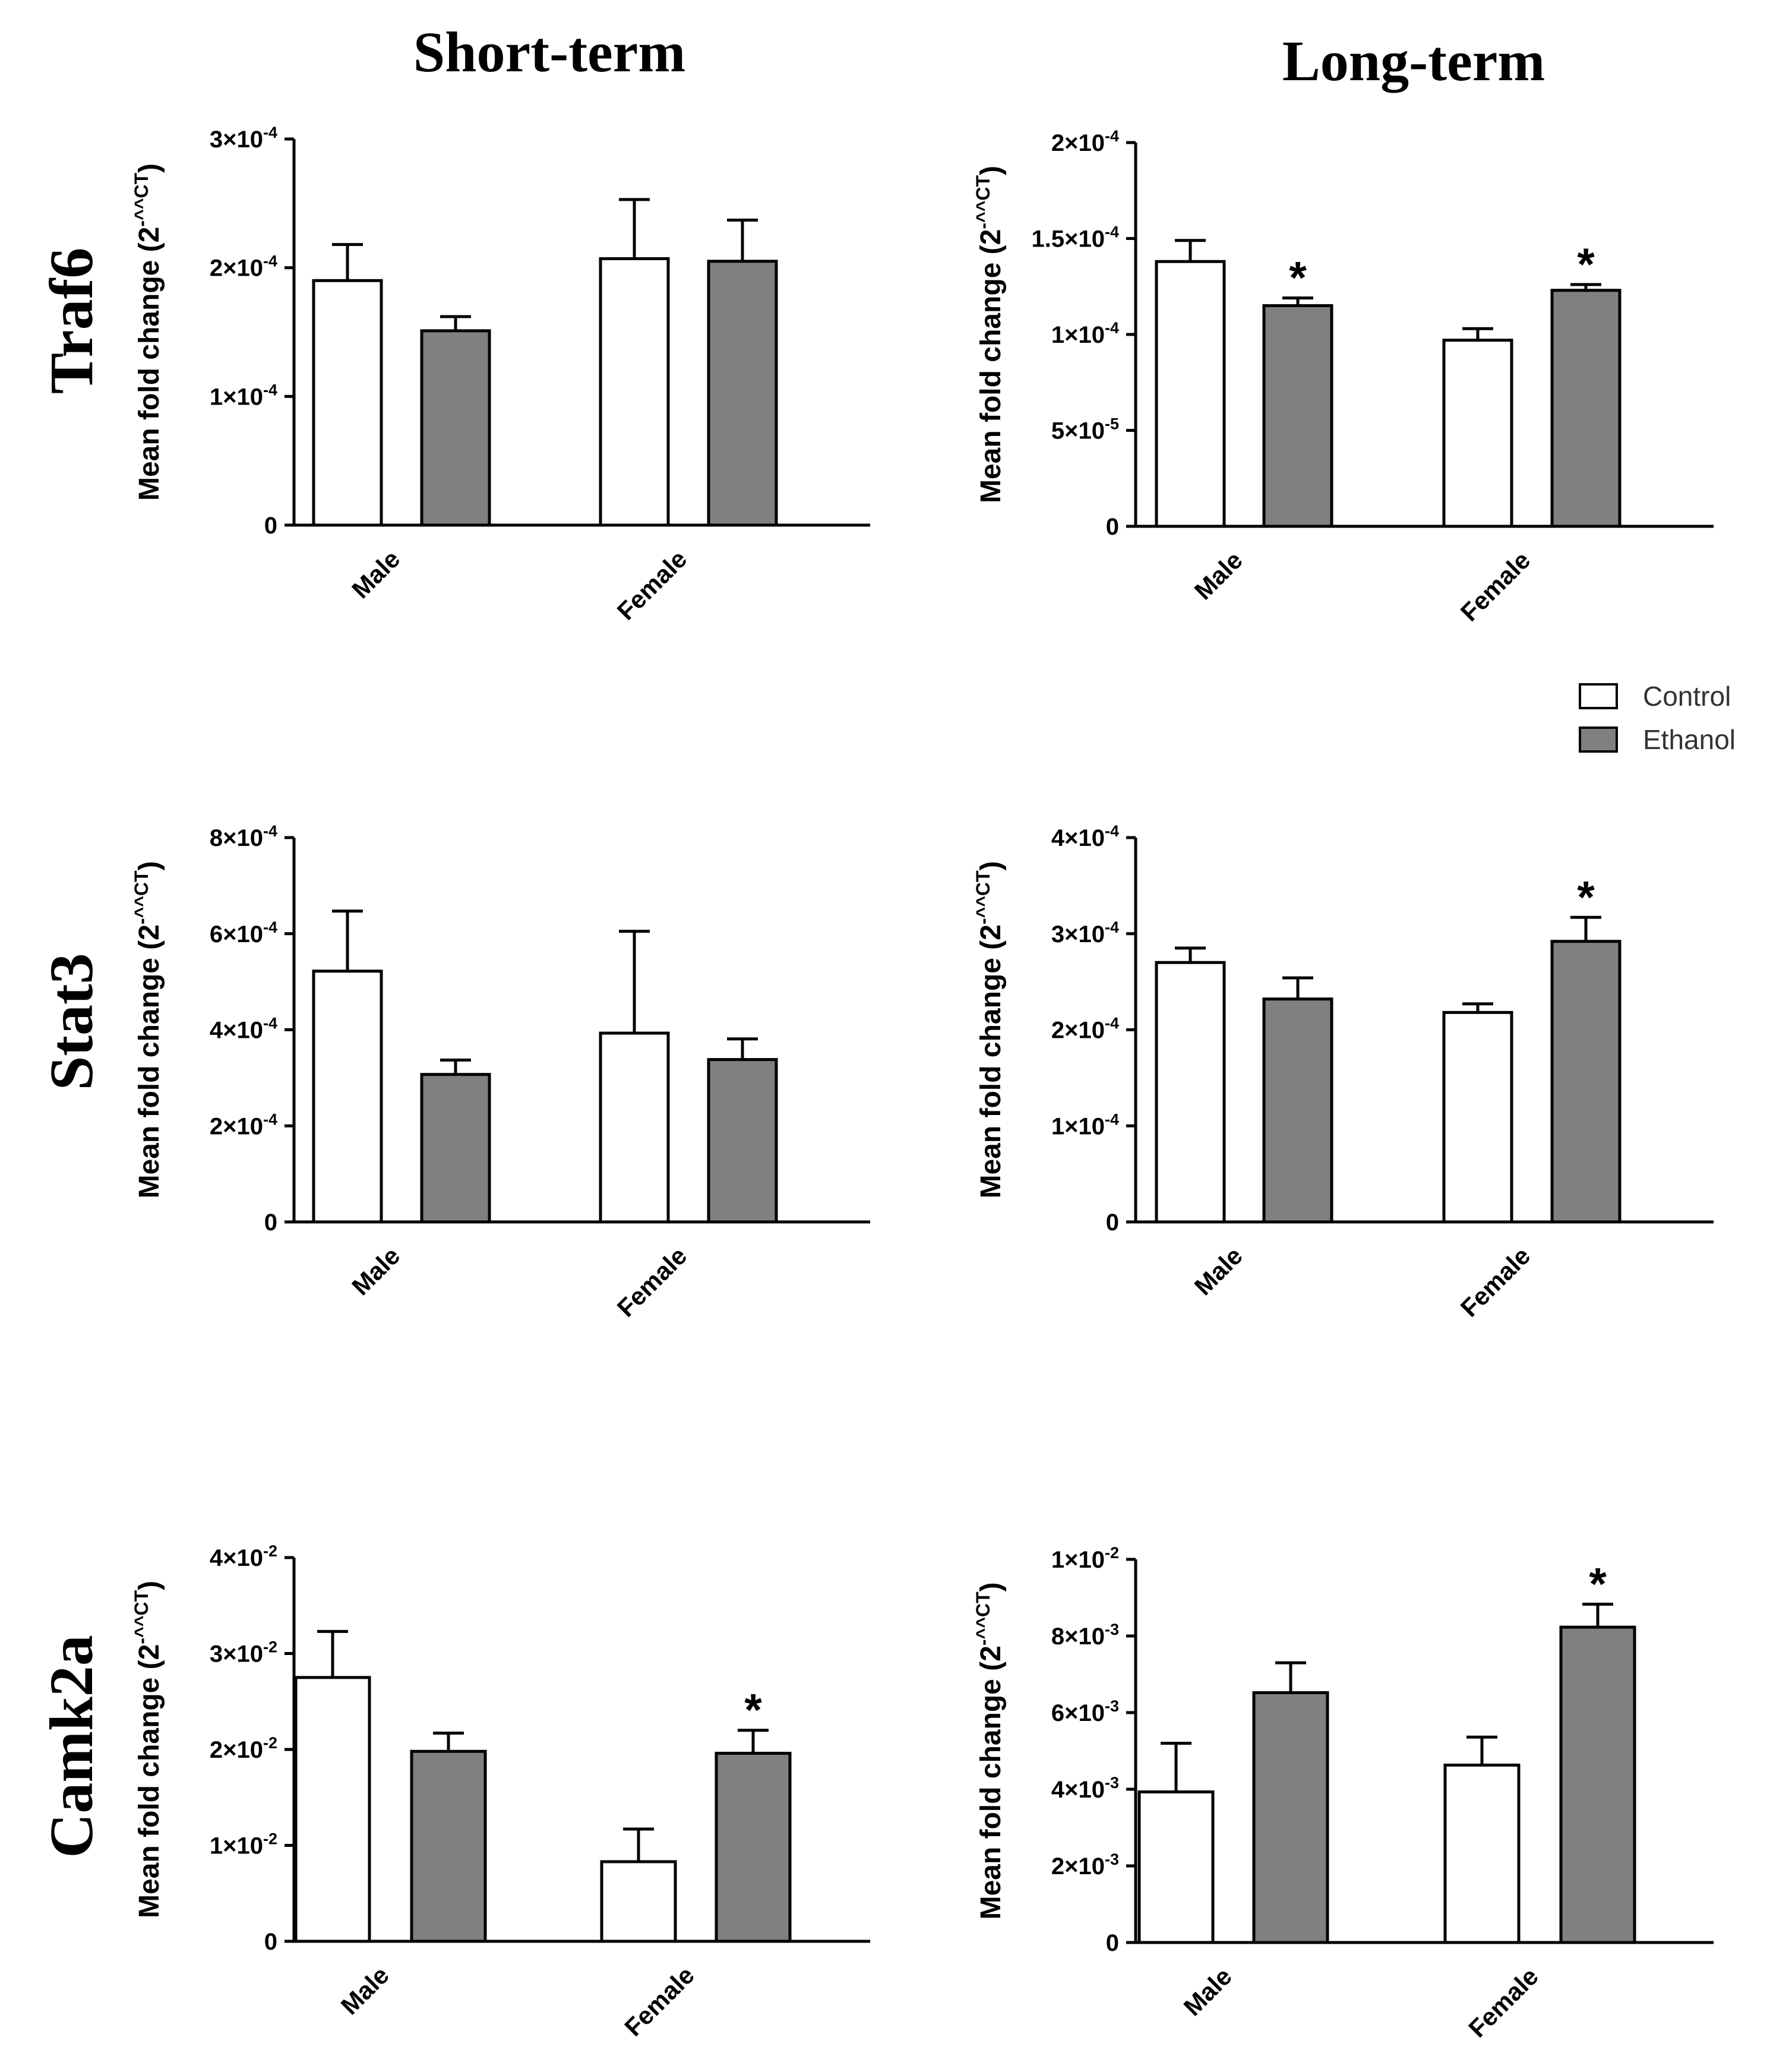  What do you see at coordinates (243, 1748) in the screenshot?
I see `y-tick-label: 2×10⁻²` at bounding box center [243, 1748].